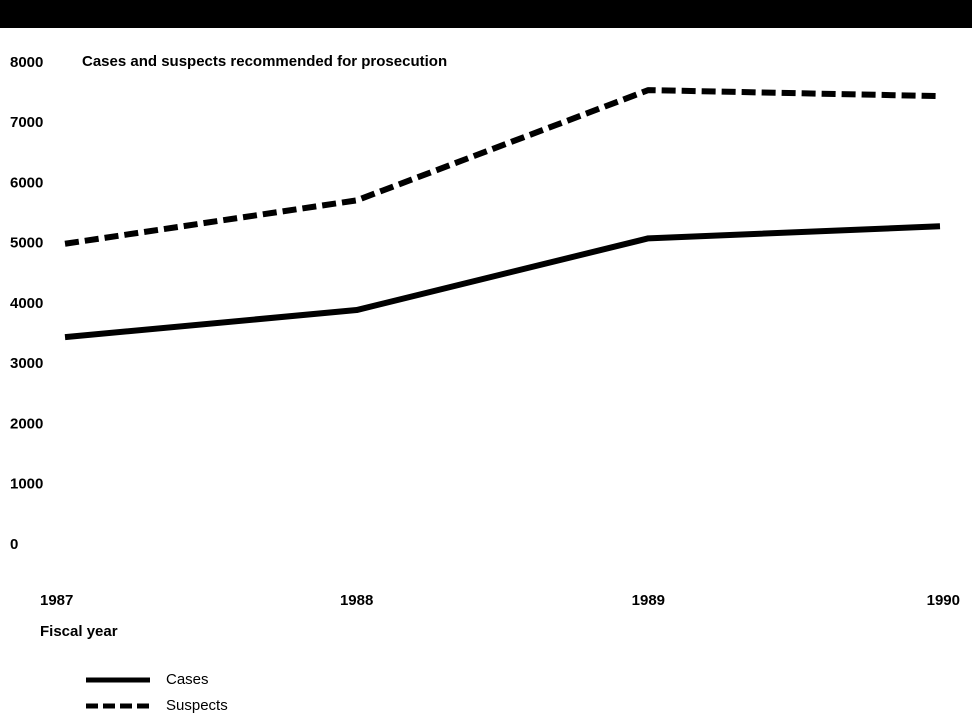 This screenshot has height=717, width=972. What do you see at coordinates (79, 631) in the screenshot?
I see `x-axis-label: Fiscal year` at bounding box center [79, 631].